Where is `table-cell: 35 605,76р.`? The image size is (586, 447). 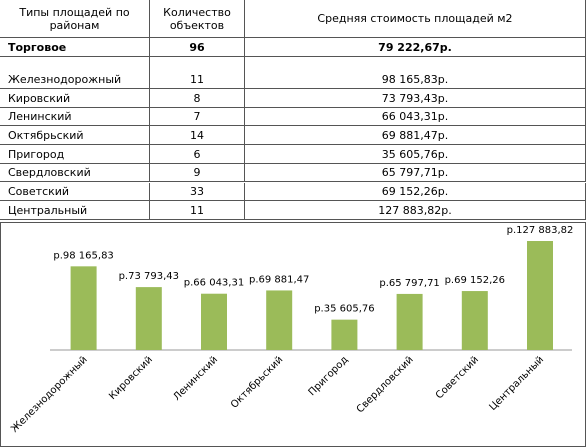 table-cell: 35 605,76р. is located at coordinates (415, 154).